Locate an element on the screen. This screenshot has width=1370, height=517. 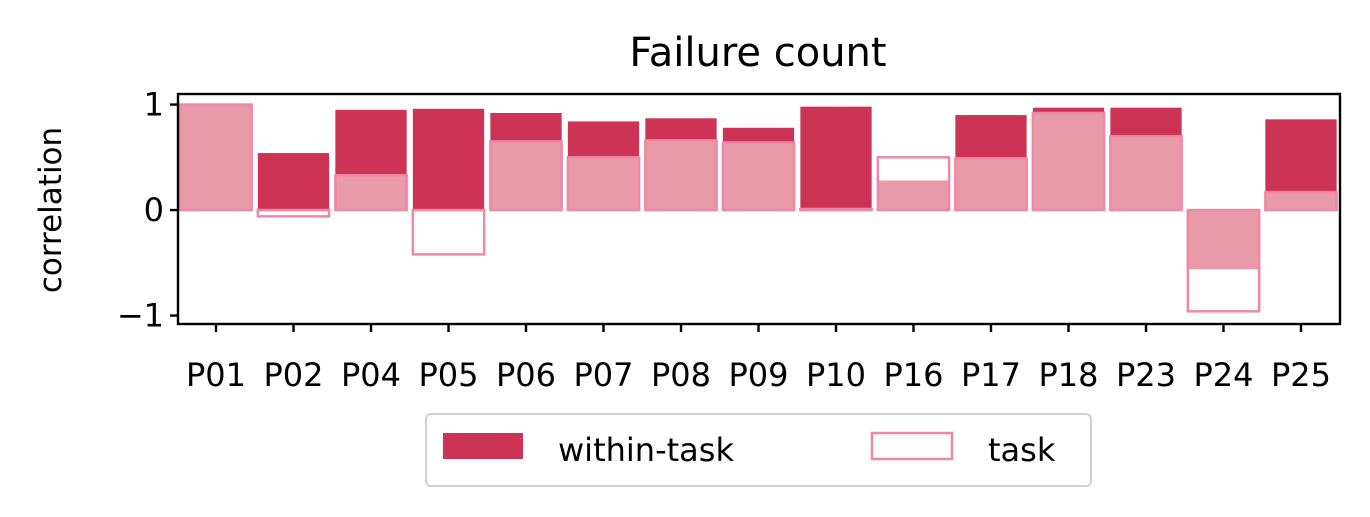
bar-task-p09 is located at coordinates (758, 176).